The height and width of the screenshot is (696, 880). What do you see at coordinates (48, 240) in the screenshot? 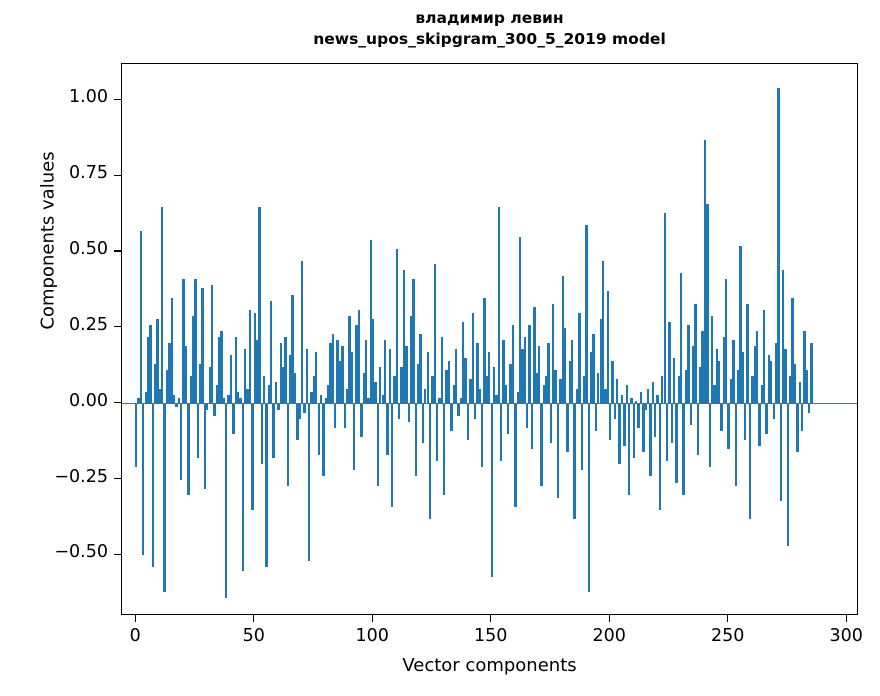
I see `y-axis-label: Components values` at bounding box center [48, 240].